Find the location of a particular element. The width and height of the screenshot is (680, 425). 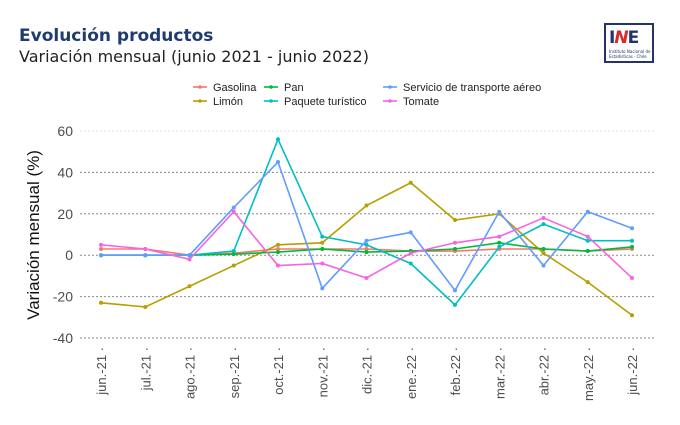

legend-item: Limón is located at coordinates (218, 102).